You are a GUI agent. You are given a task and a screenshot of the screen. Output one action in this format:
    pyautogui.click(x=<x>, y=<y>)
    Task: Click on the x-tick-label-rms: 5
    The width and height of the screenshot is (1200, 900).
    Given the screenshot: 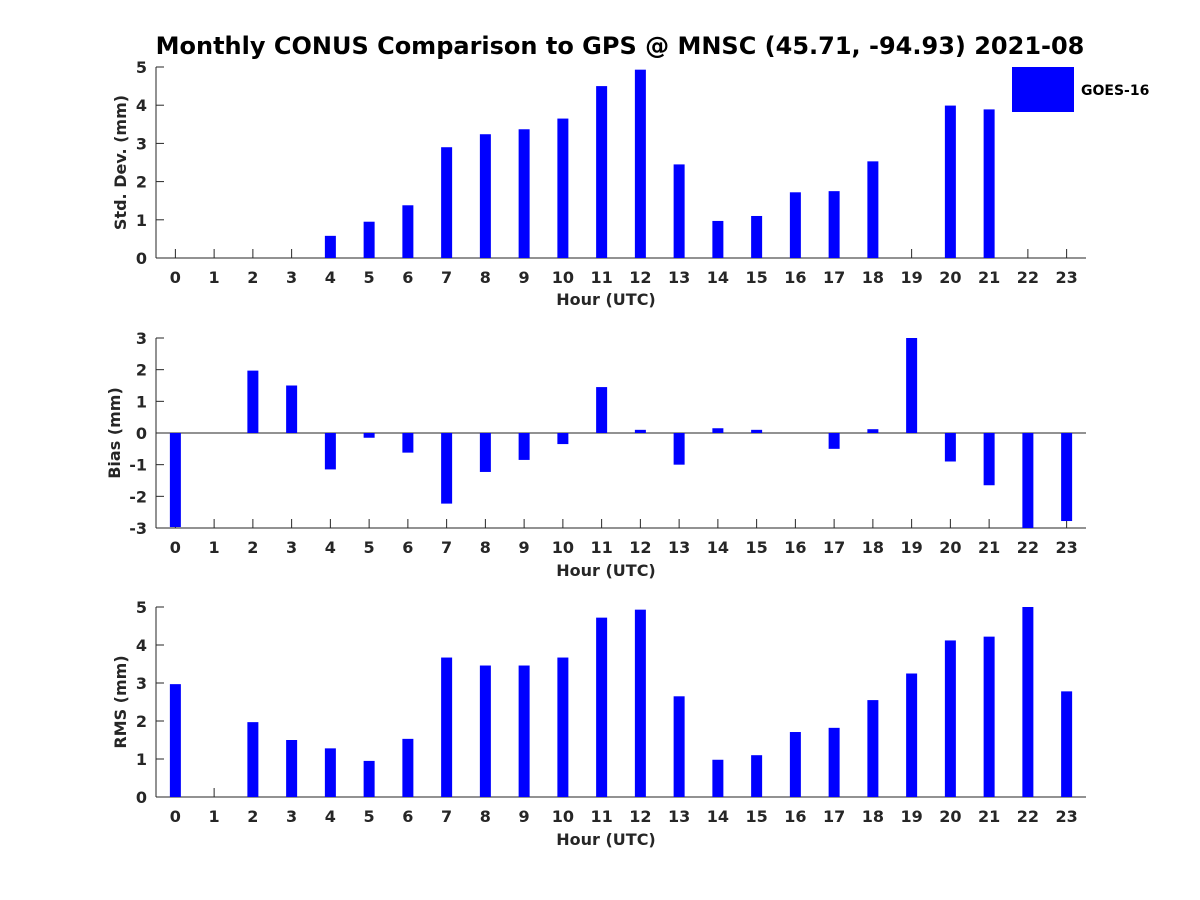 What is the action you would take?
    pyautogui.click(x=369, y=816)
    